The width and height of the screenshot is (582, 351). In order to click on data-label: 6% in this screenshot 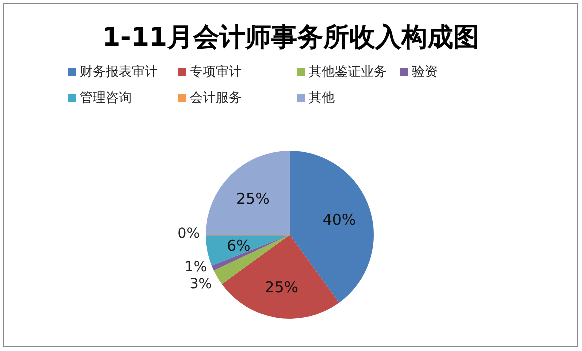, I will do `click(238, 245)`.